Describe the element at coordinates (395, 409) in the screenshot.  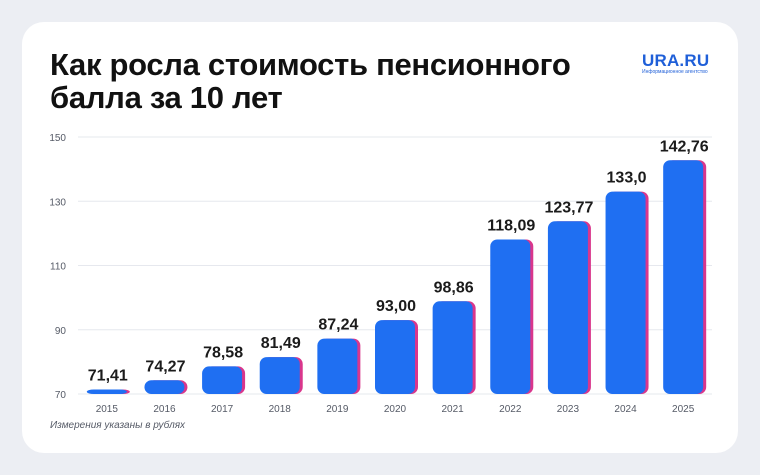
I see `x-tick-label: 2020` at that location.